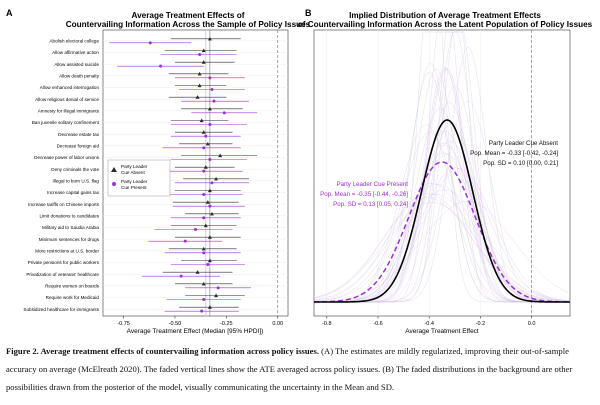 Image resolution: width=600 pixels, height=405 pixels. Describe the element at coordinates (70, 227) in the screenshot. I see `category-label: Military aid to Saudia Arabia` at that location.